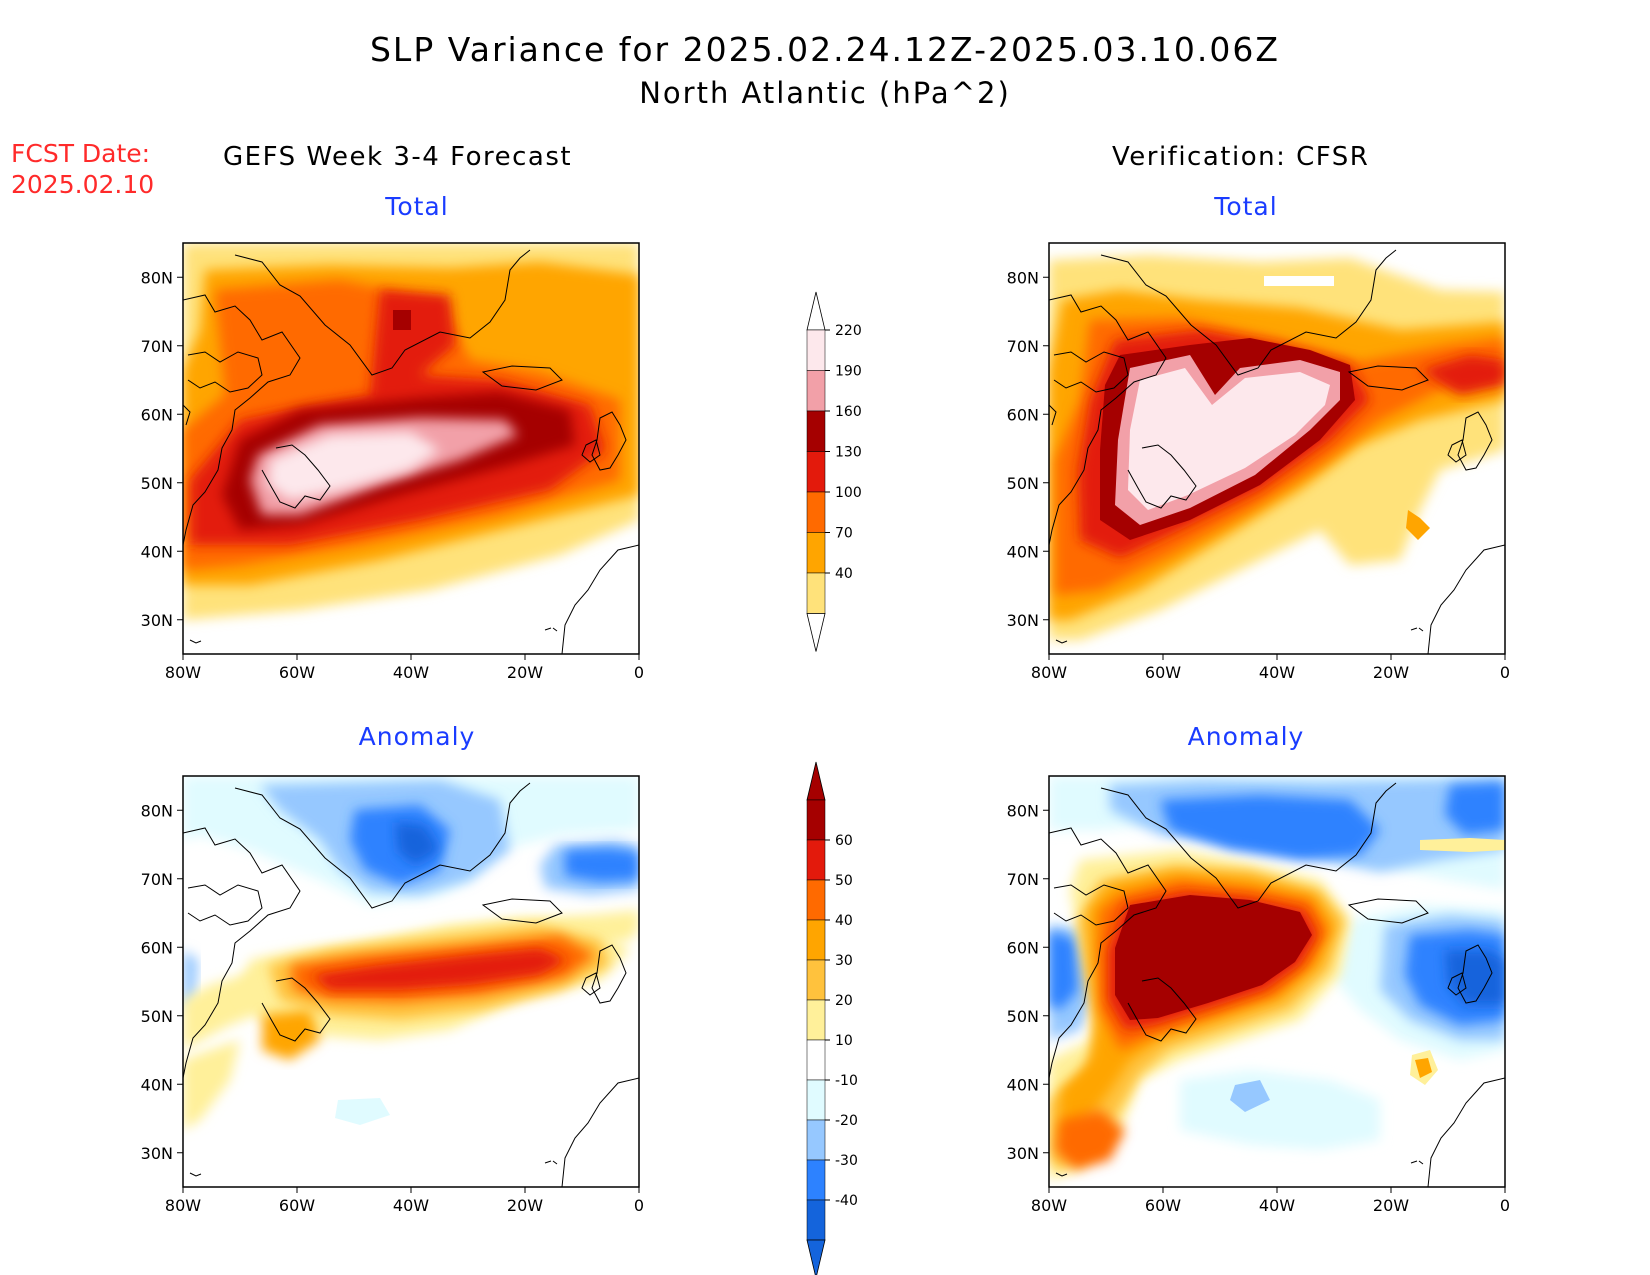 The width and height of the screenshot is (1650, 1275). I want to click on verification-total-map: 80N 70N 60N 50N 40N 30N 80W 60W 40W 20W 0, so click(1258, 462).